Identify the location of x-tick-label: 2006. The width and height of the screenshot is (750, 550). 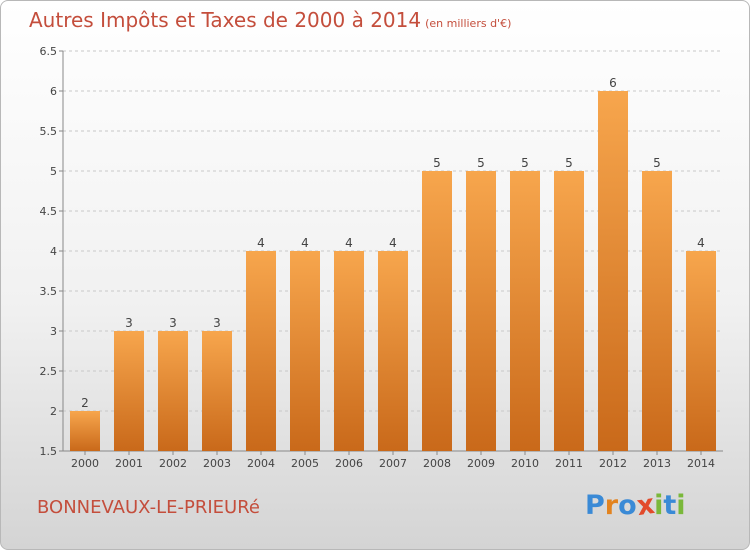
(349, 463).